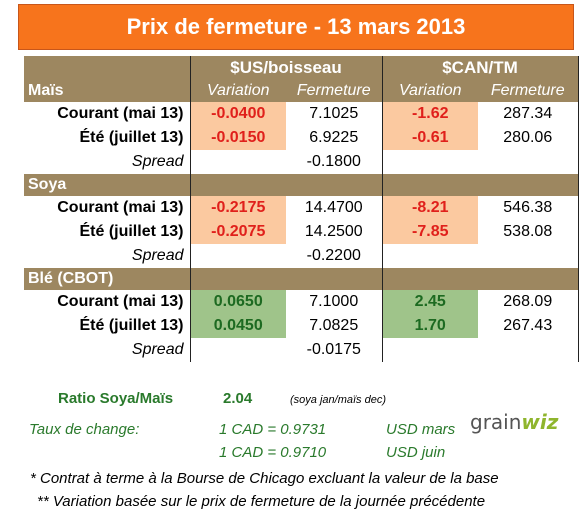  Describe the element at coordinates (333, 231) in the screenshot. I see `usd-close: 14.2500` at that location.